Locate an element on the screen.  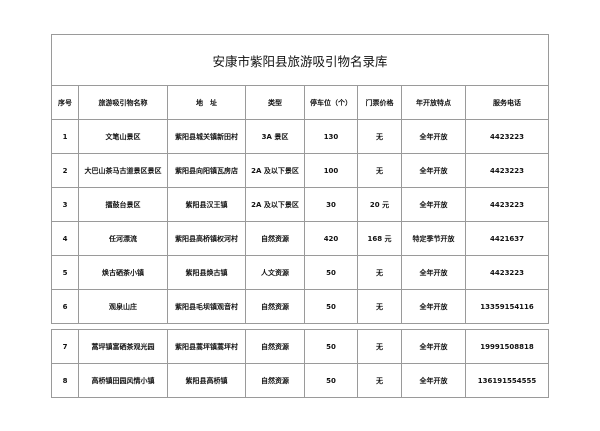
cell-index: 5 is located at coordinates (65, 272).